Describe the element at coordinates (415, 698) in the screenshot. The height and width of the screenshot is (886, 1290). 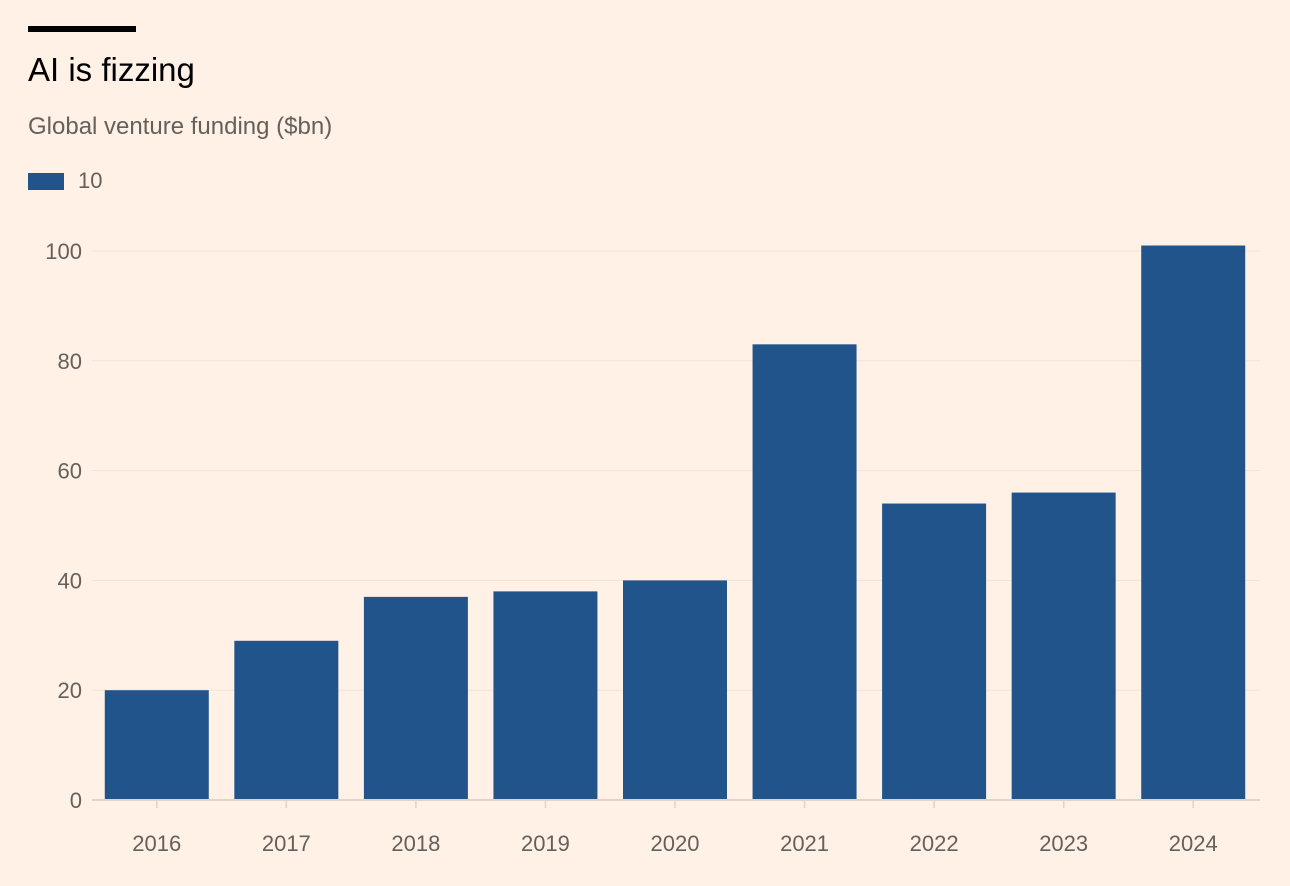
I see `bar-2018` at that location.